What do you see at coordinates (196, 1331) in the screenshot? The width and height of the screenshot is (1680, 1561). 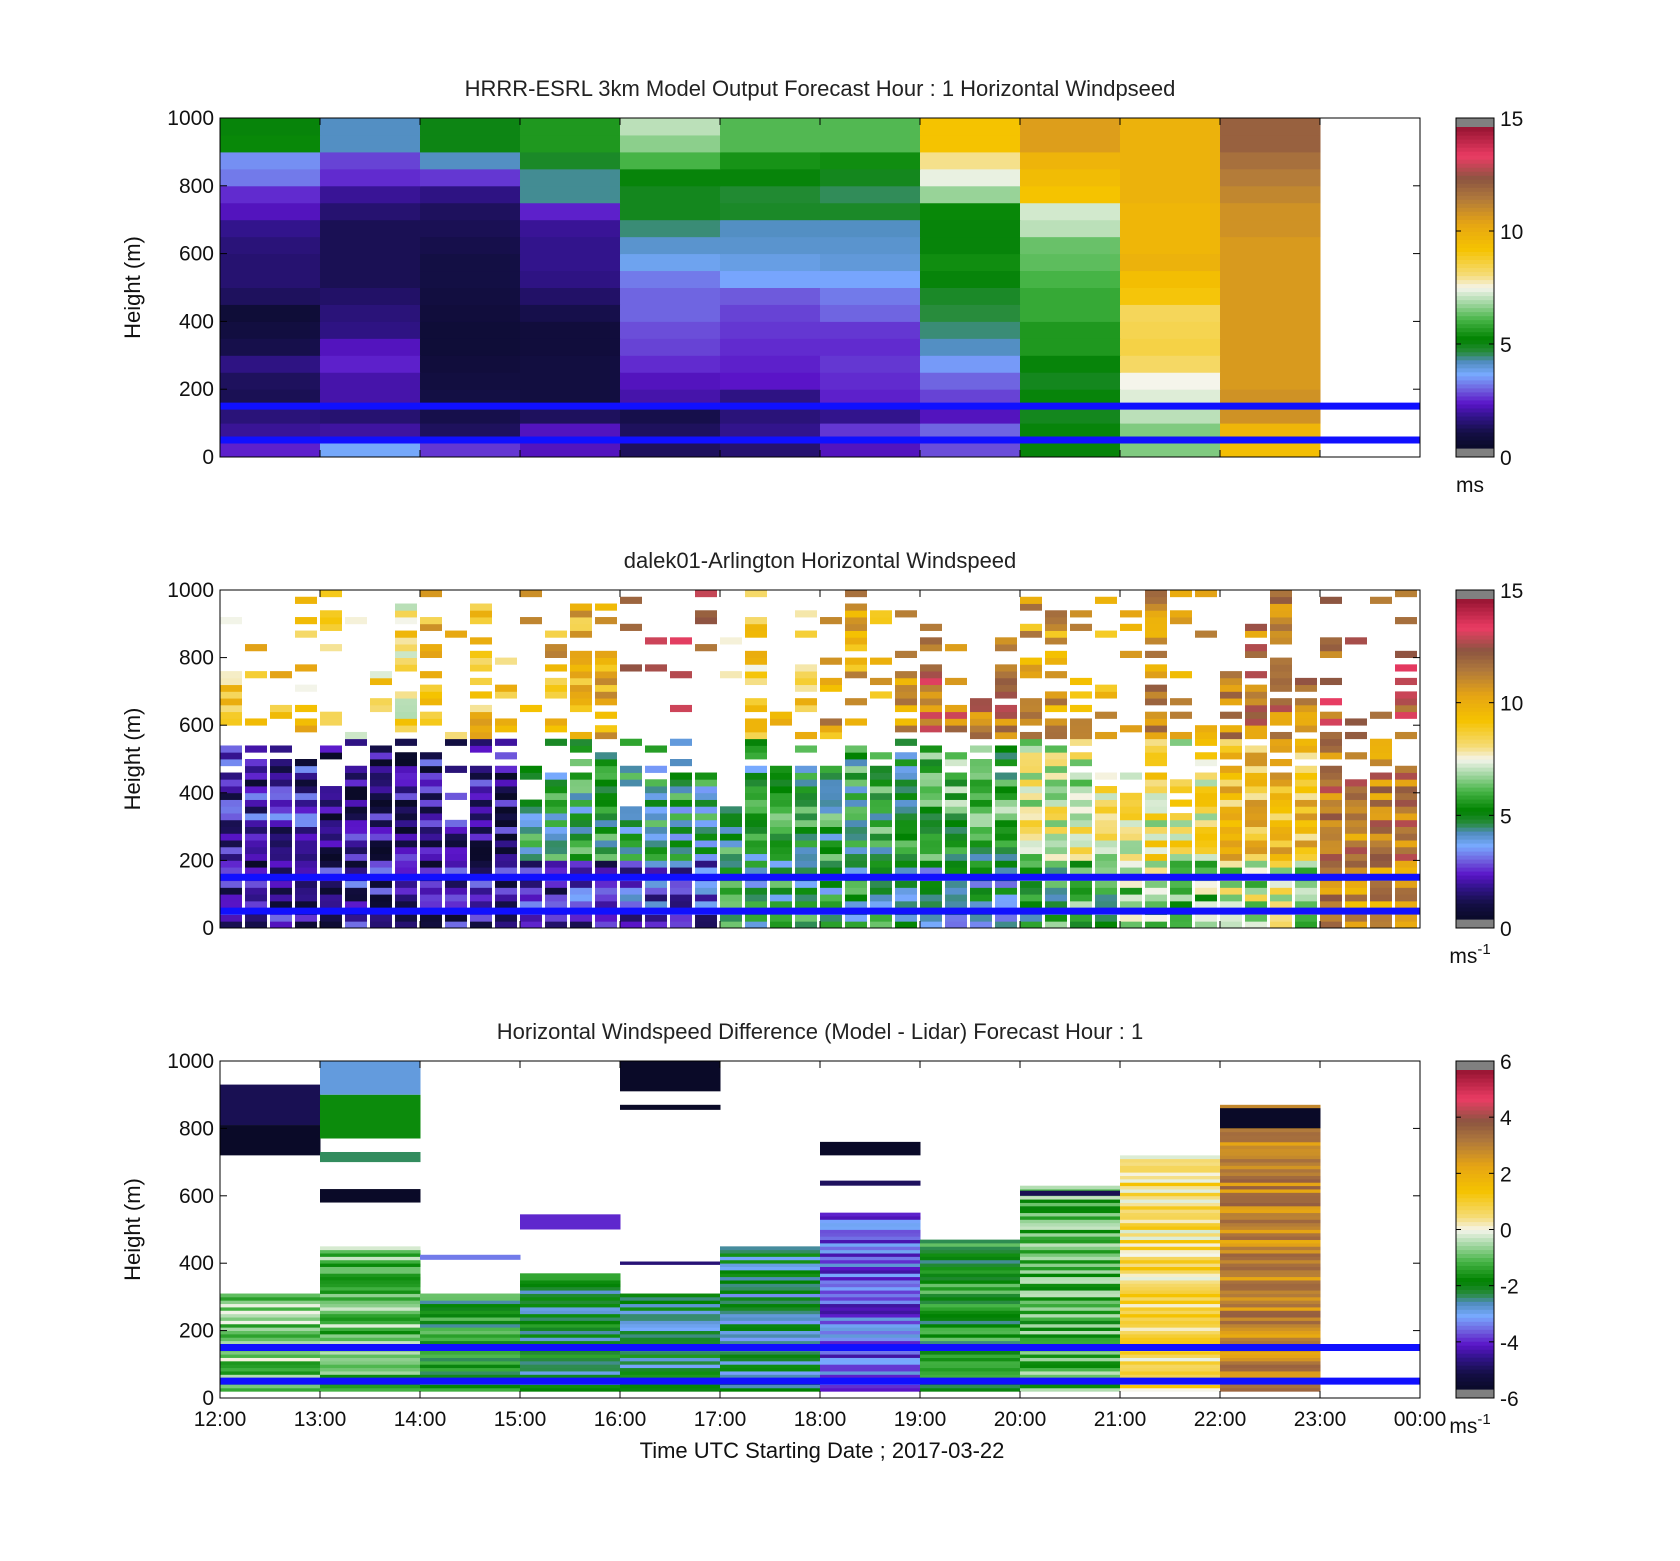 I see `y-tick-label: 200` at bounding box center [196, 1331].